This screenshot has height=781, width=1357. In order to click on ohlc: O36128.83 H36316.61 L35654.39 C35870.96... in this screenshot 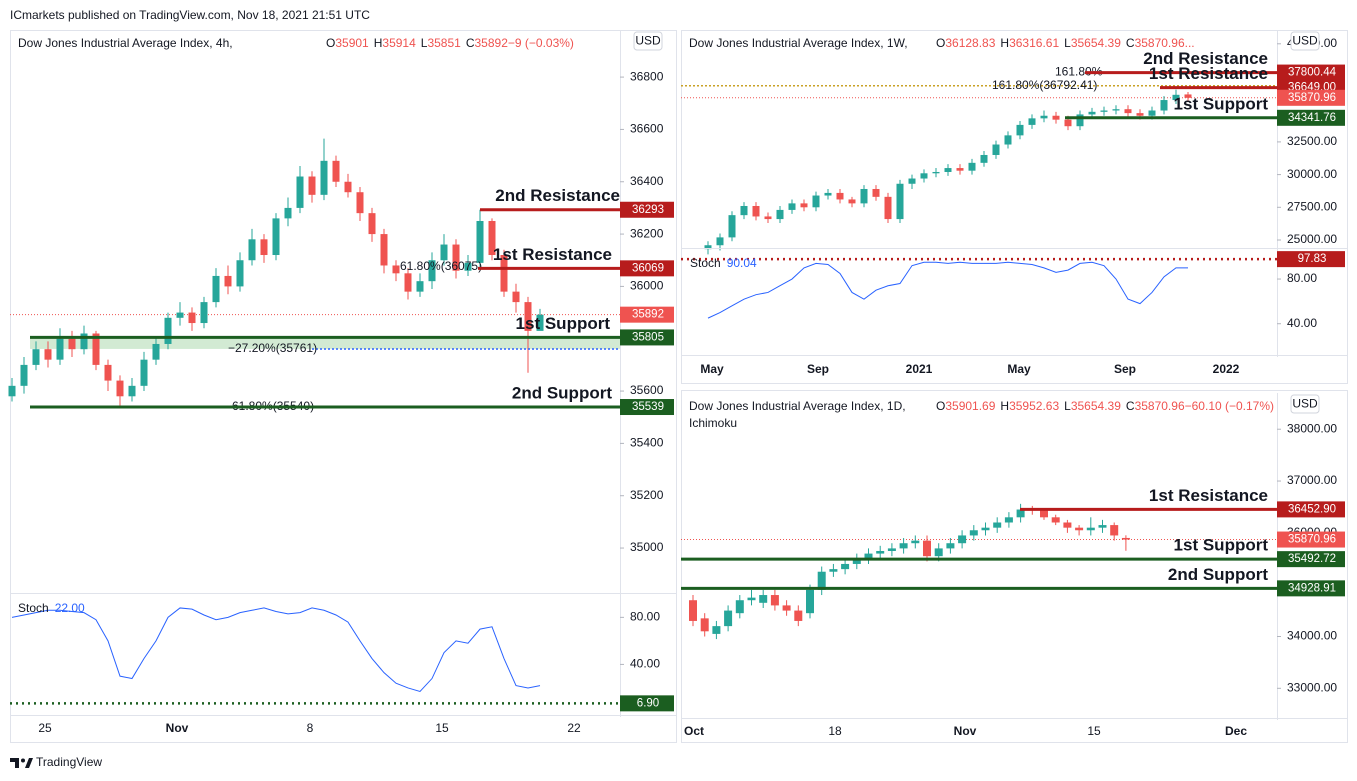, I will do `click(1065, 43)`.